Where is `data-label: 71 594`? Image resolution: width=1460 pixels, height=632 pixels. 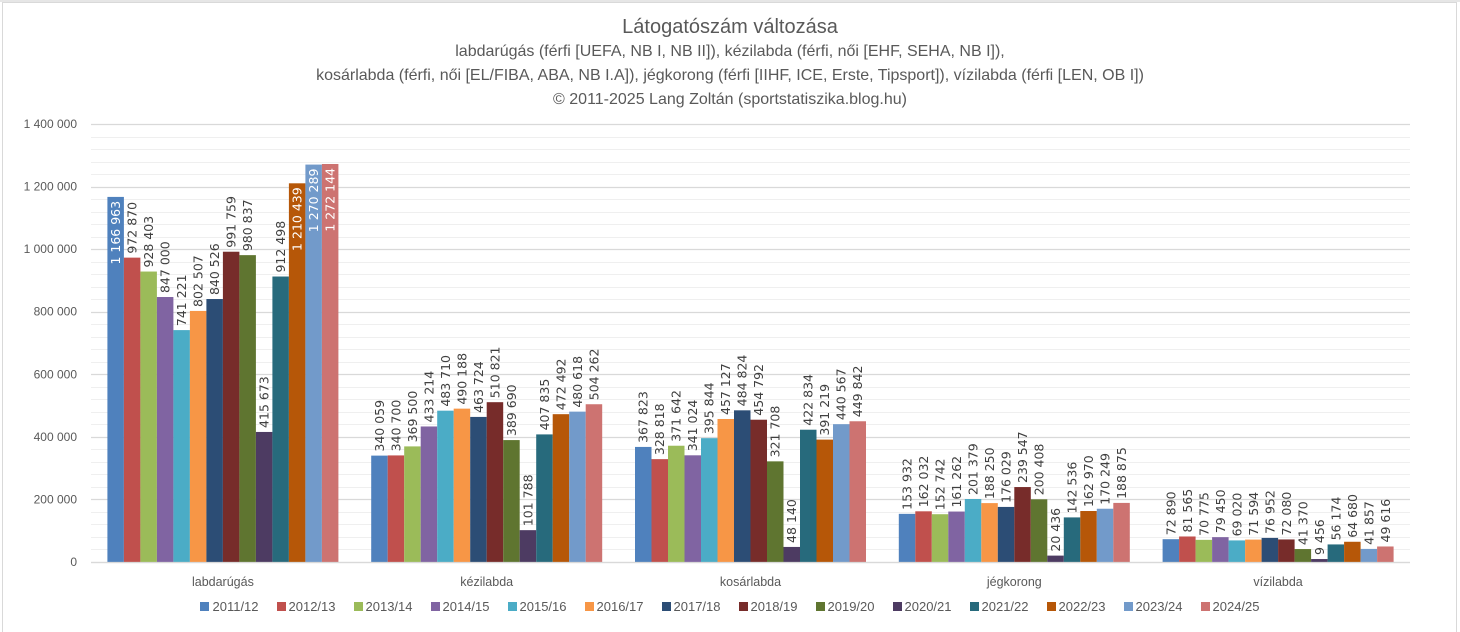
data-label: 71 594 is located at coordinates (1253, 514).